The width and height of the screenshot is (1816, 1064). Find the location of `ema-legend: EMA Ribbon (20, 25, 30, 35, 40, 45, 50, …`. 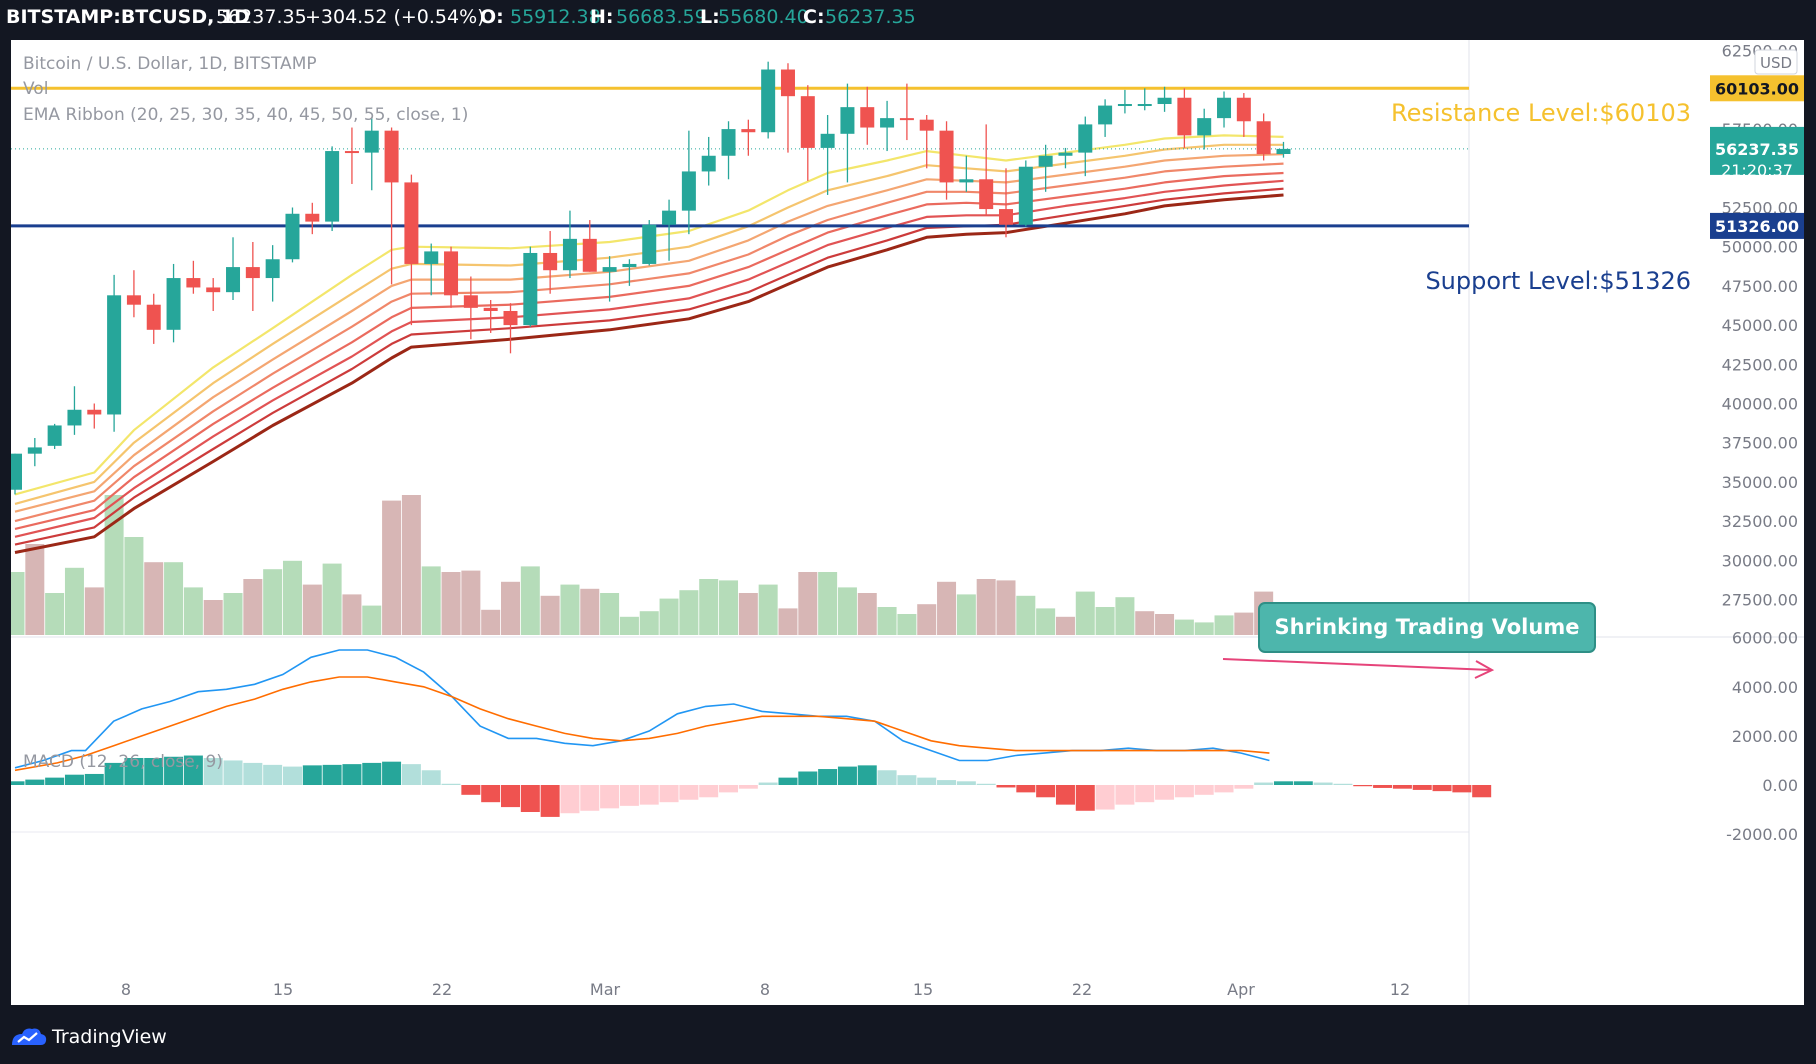

ema-legend: EMA Ribbon (20, 25, 30, 35, 40, 45, 50, … is located at coordinates (246, 115).